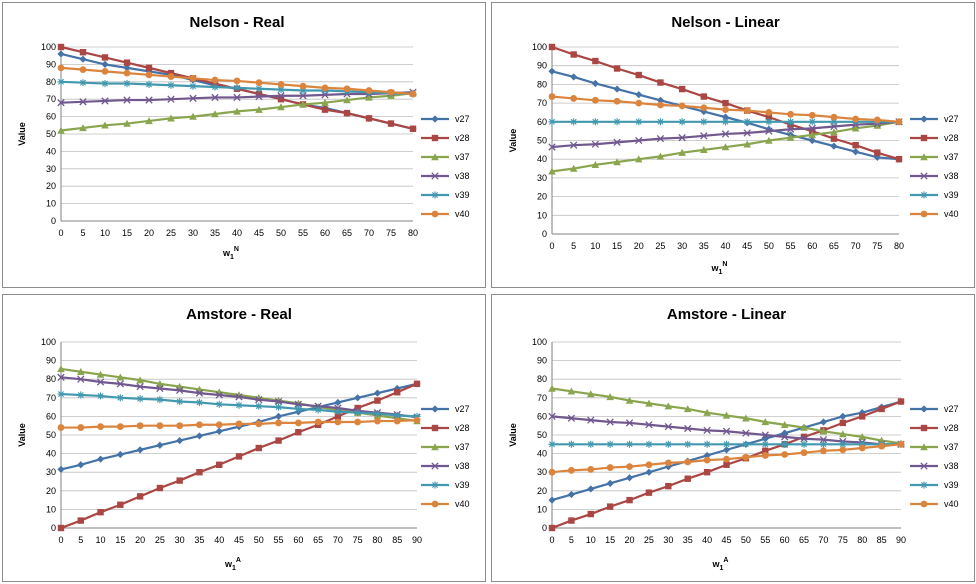  What do you see at coordinates (934, 466) in the screenshot?
I see `legend-item-v38: v38` at bounding box center [934, 466].